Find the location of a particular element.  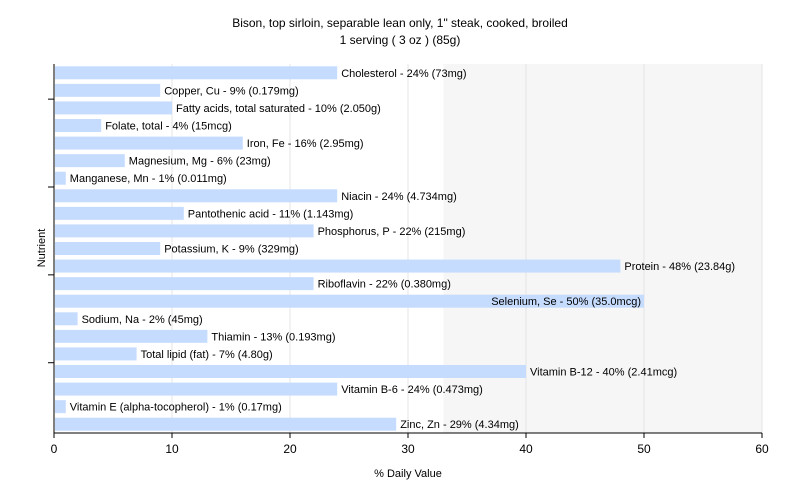

x-tick-label: 20 is located at coordinates (290, 449).